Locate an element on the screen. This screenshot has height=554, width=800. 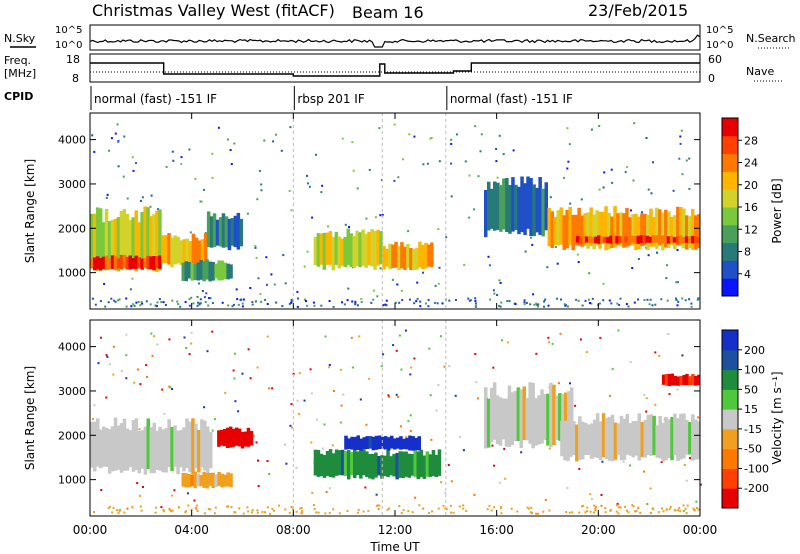
y-tick-label: 4000 is located at coordinates (72, 140).